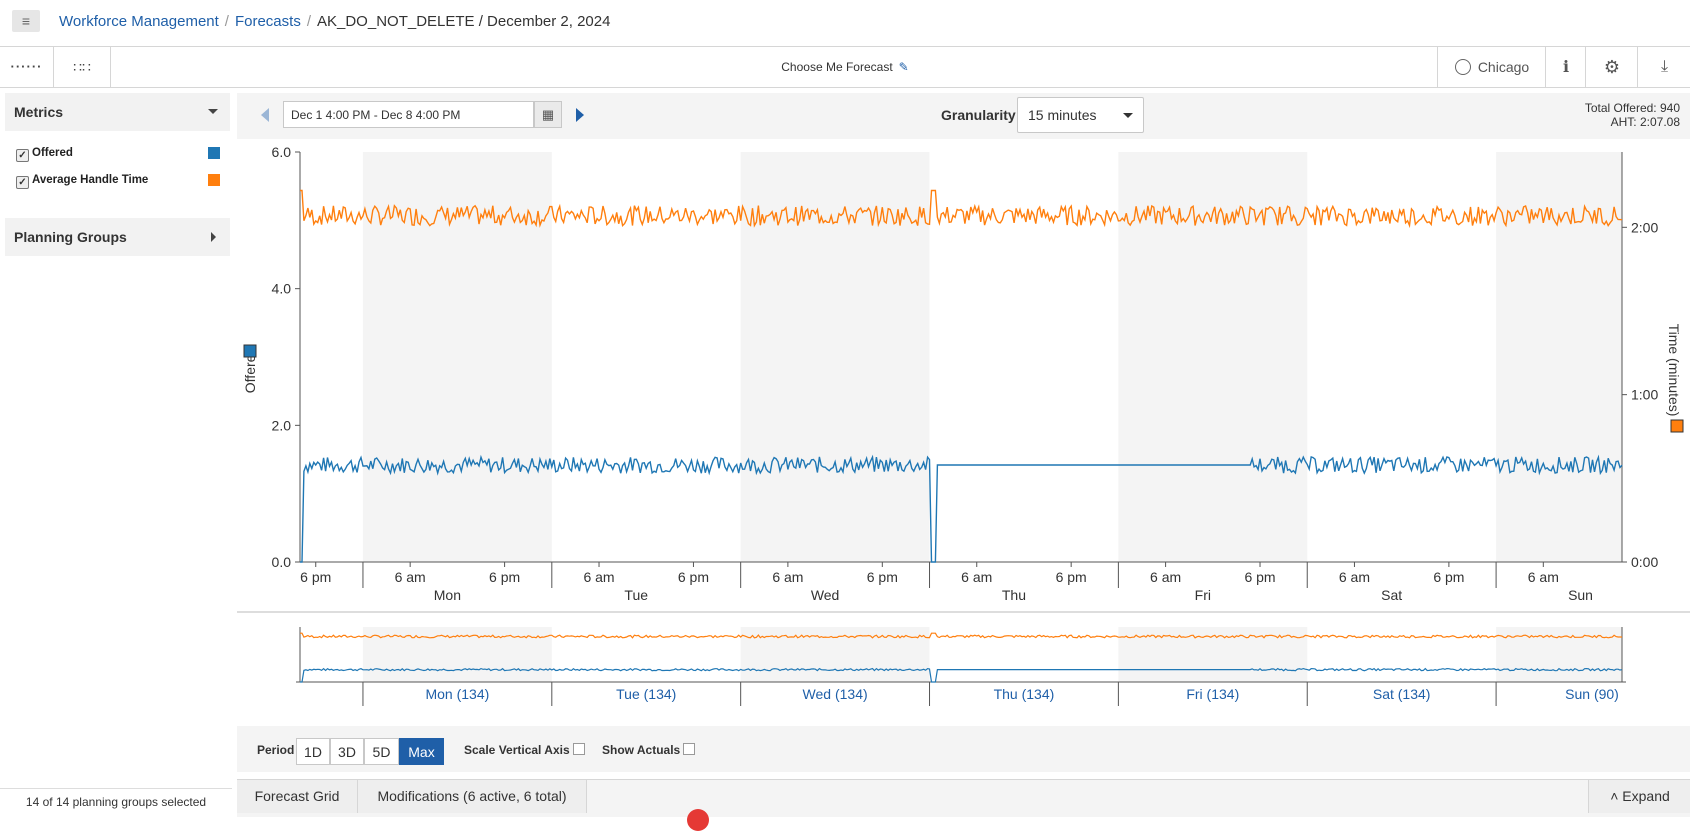  Describe the element at coordinates (1674, 370) in the screenshot. I see `right-axis-title: Time (minutes)` at that location.